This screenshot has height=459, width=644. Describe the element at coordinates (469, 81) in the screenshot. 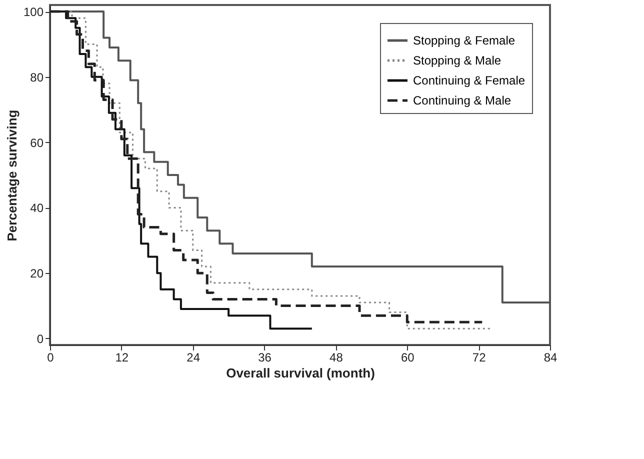

I see `legend-label: Continuing & Female` at that location.